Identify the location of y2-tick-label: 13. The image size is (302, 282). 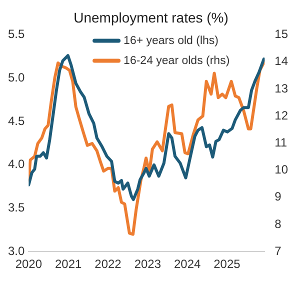
(281, 88).